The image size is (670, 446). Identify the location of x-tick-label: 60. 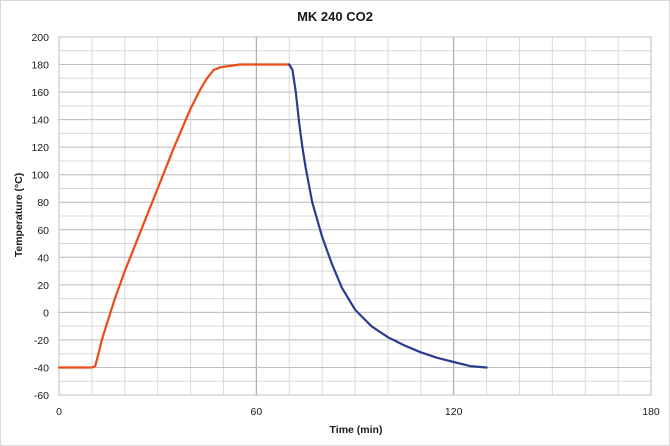
(256, 412).